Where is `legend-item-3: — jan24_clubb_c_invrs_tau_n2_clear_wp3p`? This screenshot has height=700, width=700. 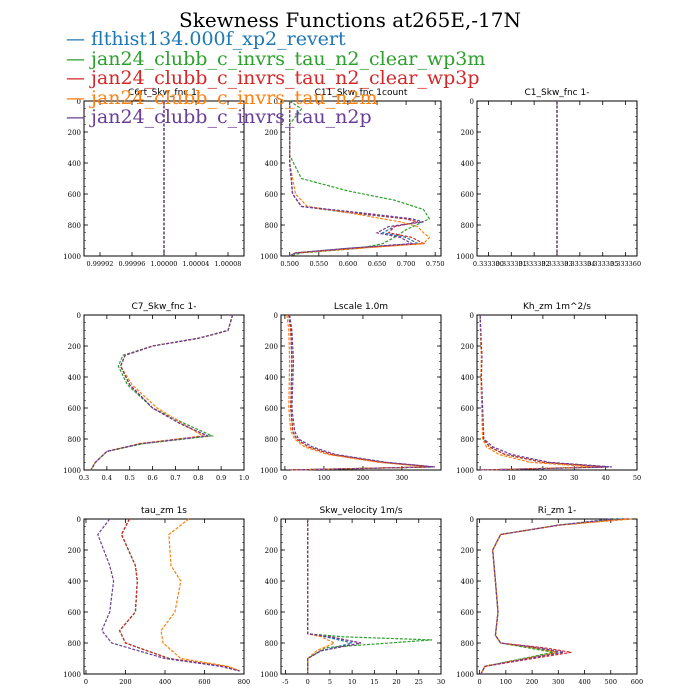
legend-item-3: — jan24_clubb_c_invrs_tau_n2_clear_wp3p is located at coordinates (273, 78).